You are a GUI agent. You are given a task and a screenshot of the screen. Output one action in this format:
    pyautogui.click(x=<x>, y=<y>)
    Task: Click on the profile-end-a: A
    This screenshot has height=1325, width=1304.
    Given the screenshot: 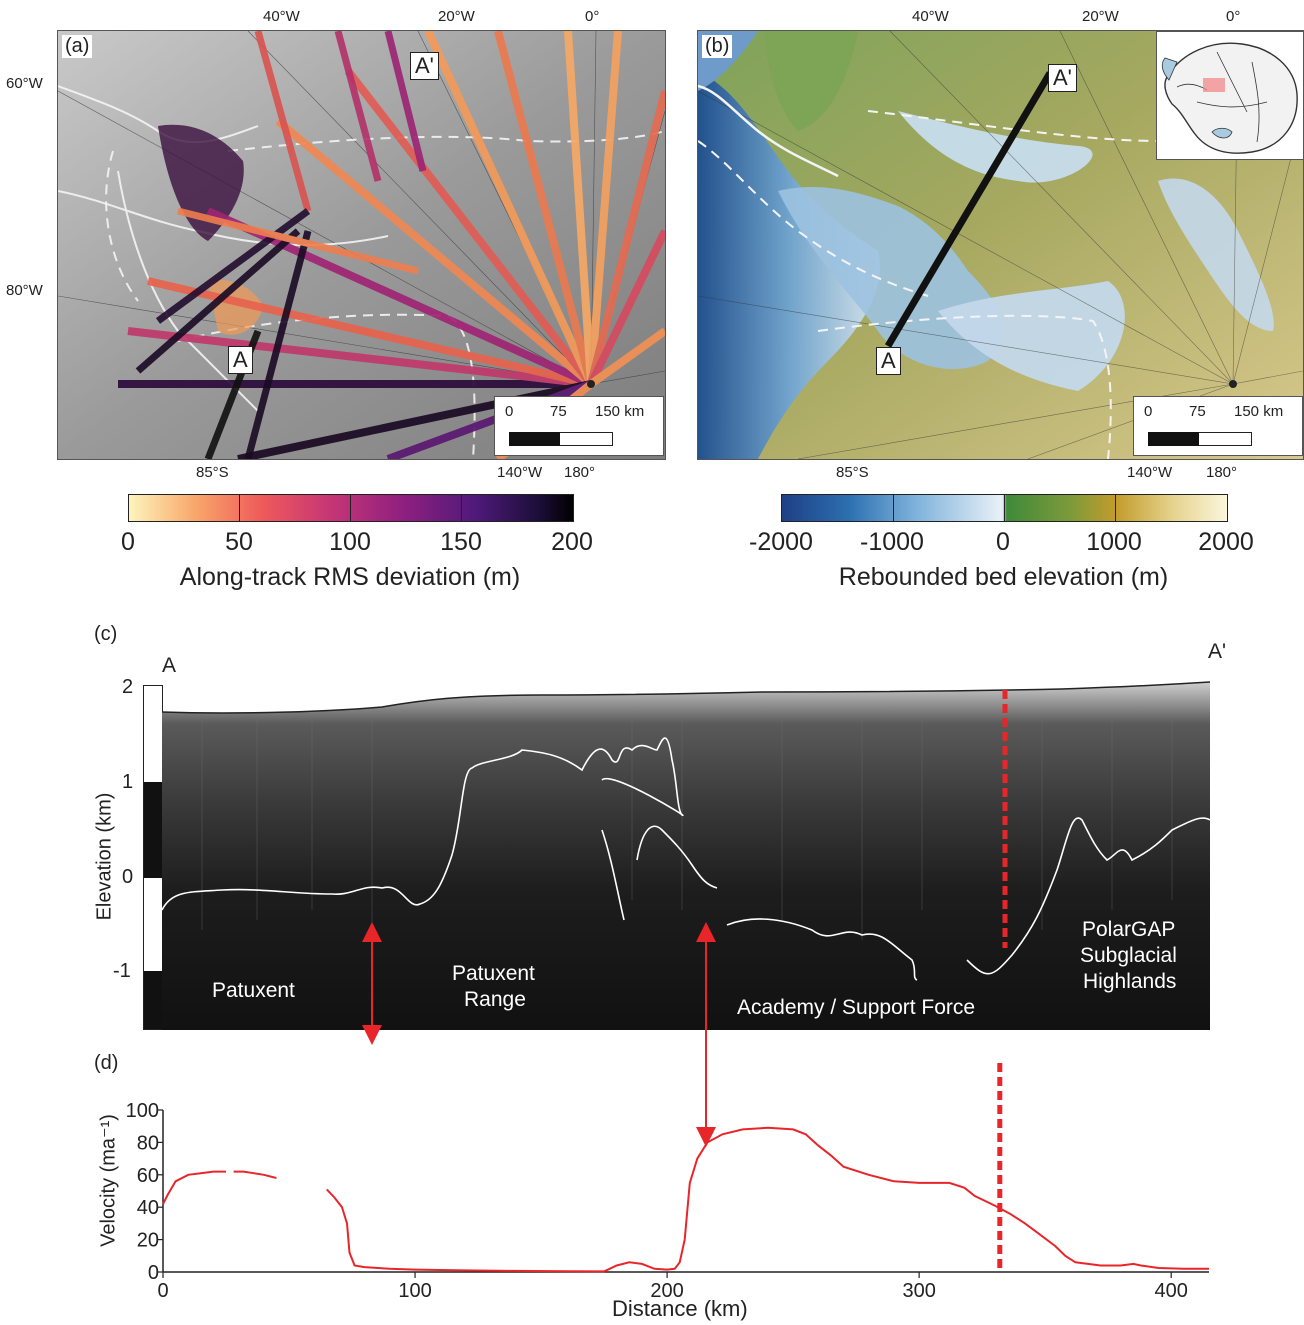 What is the action you would take?
    pyautogui.click(x=169, y=665)
    